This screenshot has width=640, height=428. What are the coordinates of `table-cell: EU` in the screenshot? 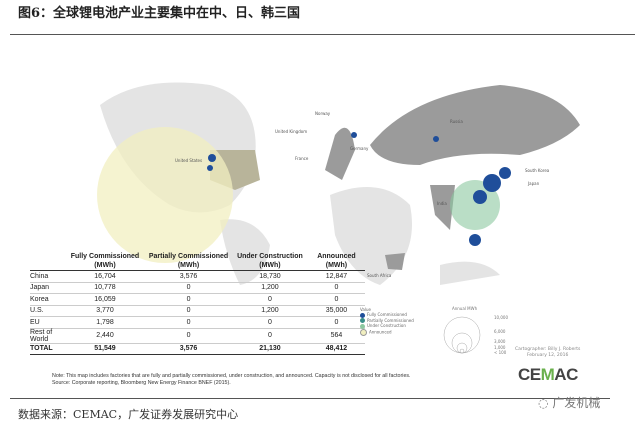 It's located at (47, 322).